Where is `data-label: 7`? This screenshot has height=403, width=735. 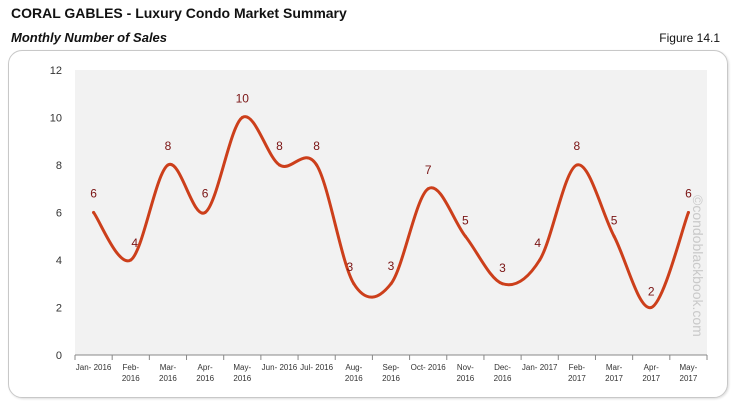
data-label: 7 is located at coordinates (428, 170).